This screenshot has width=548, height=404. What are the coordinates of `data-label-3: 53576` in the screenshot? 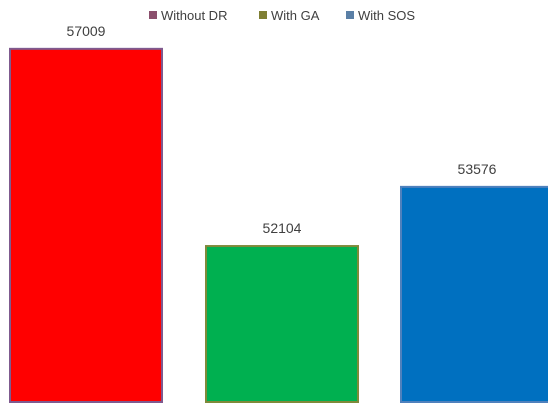 It's located at (477, 169).